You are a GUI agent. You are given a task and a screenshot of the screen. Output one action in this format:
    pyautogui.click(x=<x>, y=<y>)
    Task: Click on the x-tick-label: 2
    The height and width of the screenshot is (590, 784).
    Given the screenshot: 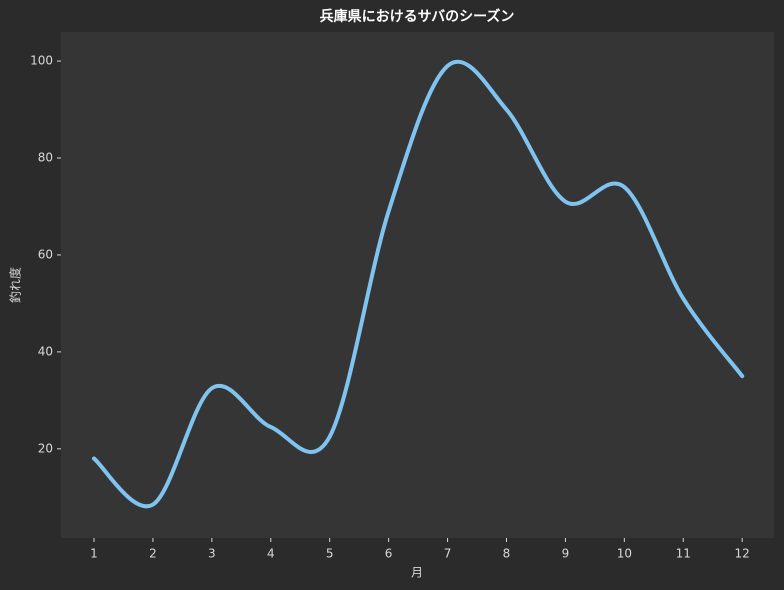 What is the action you would take?
    pyautogui.click(x=153, y=554)
    